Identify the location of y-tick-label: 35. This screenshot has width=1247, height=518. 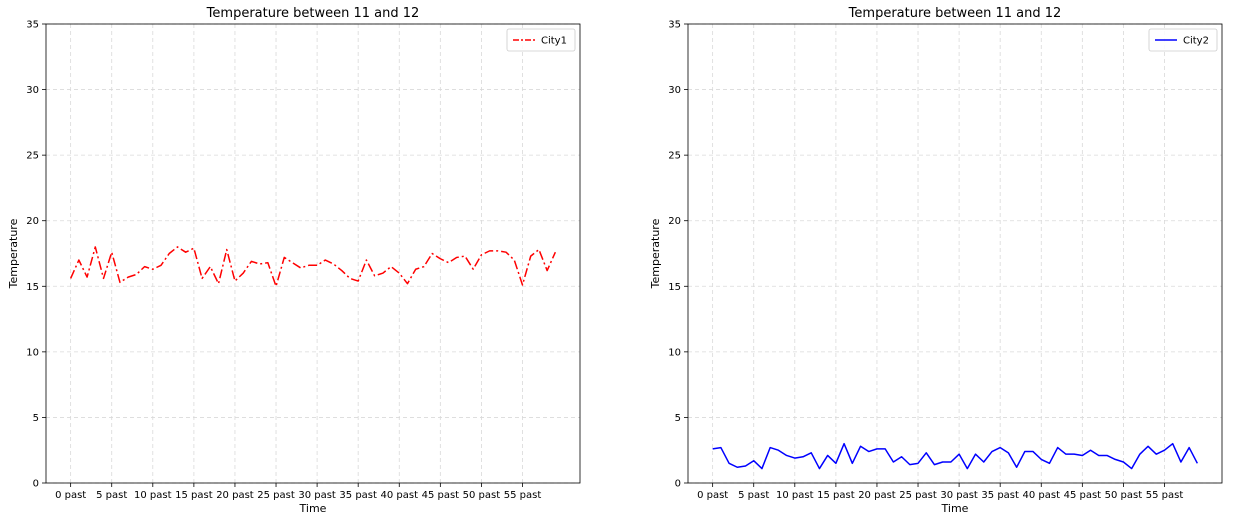
(32, 25).